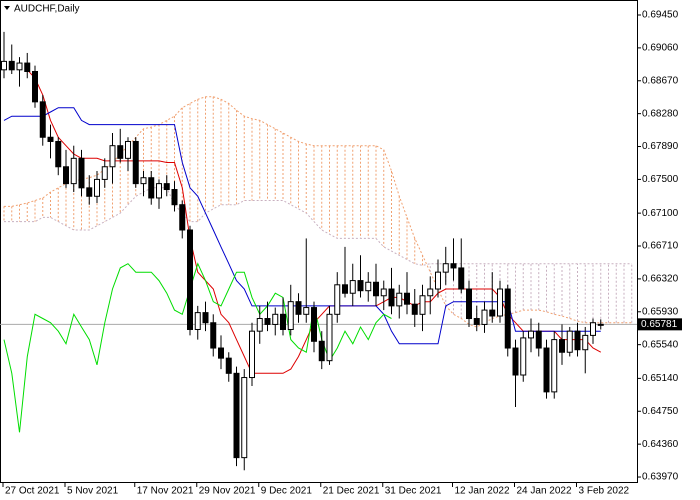  I want to click on price-label: 0.65781, so click(659, 324).